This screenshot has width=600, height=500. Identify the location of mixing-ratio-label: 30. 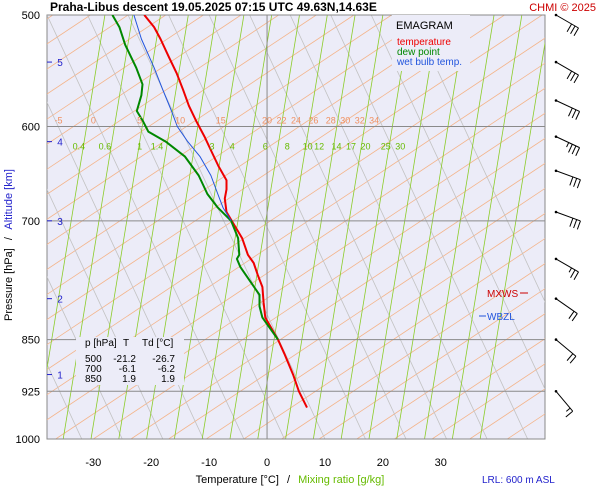
(400, 147).